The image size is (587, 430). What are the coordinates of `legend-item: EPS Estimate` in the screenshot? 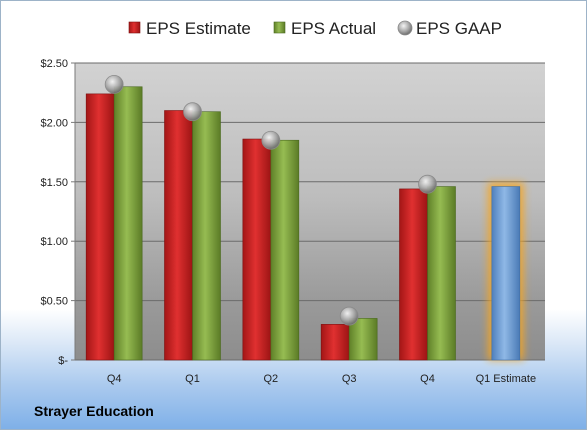 It's located at (189, 28).